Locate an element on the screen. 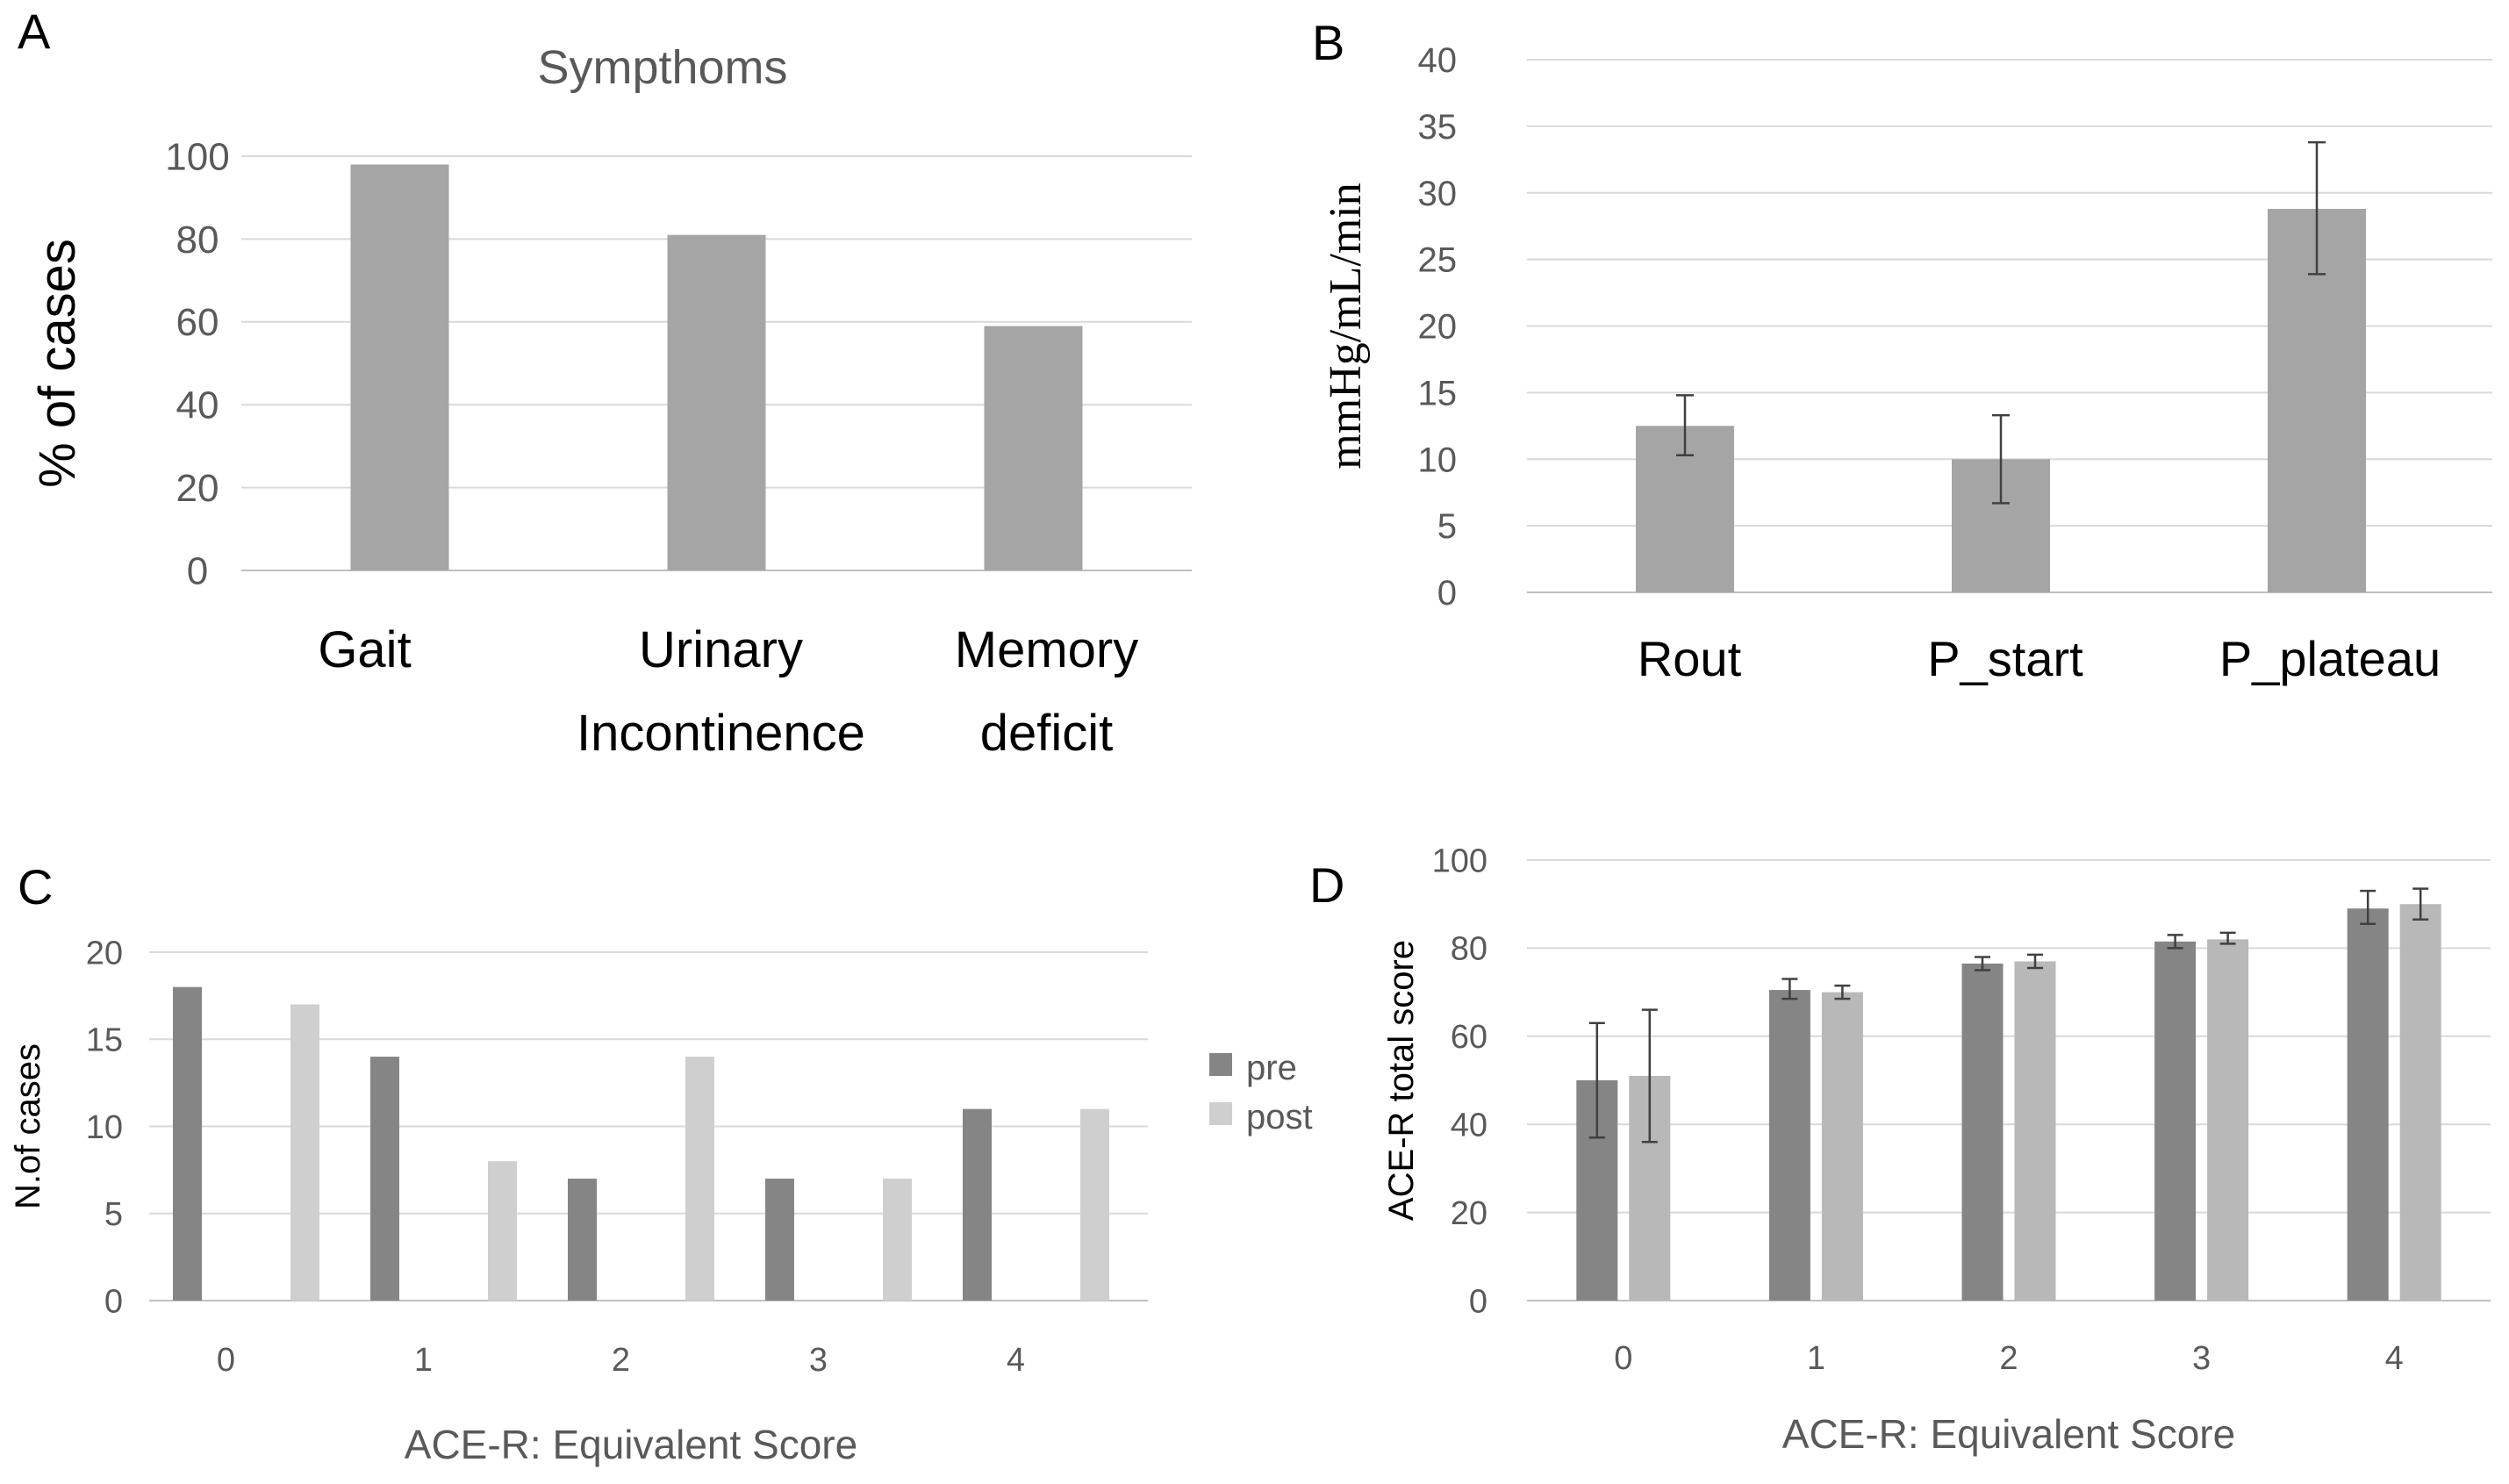 Image resolution: width=2509 pixels, height=1484 pixels. x-tick-label-line: deficit is located at coordinates (1047, 733).